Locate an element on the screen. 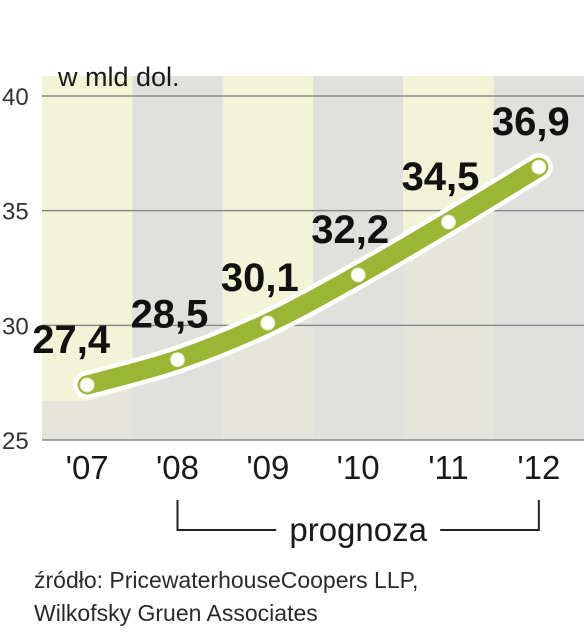 Image resolution: width=588 pixels, height=640 pixels. data-label-1: 28,5 is located at coordinates (170, 315).